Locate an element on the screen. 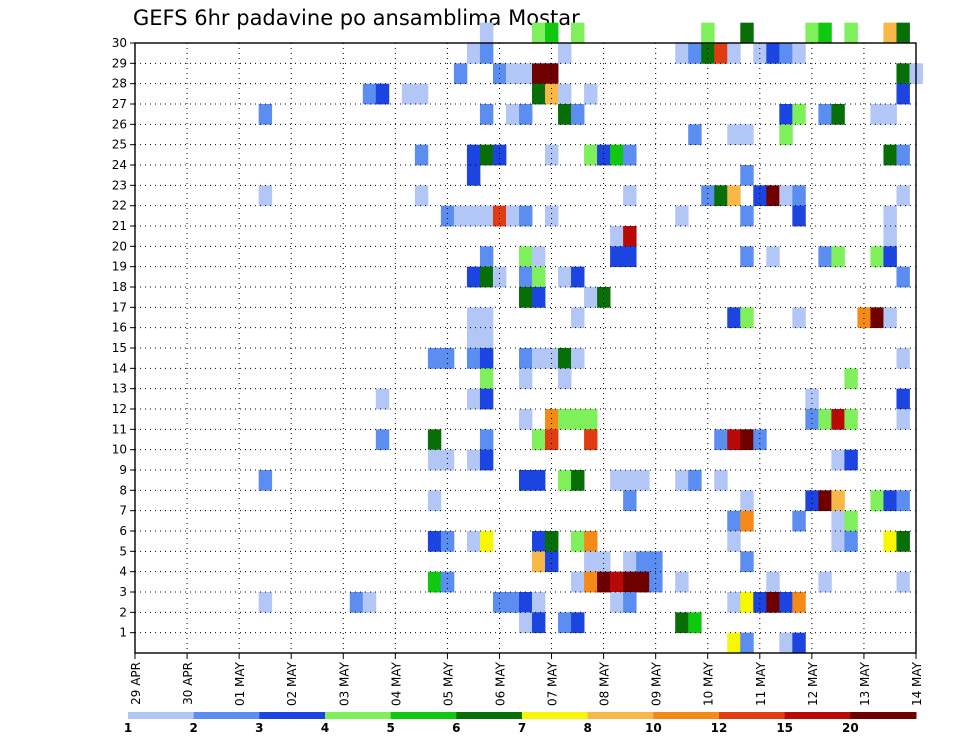 The width and height of the screenshot is (960, 742). legend-tick-label: 10 is located at coordinates (653, 728).